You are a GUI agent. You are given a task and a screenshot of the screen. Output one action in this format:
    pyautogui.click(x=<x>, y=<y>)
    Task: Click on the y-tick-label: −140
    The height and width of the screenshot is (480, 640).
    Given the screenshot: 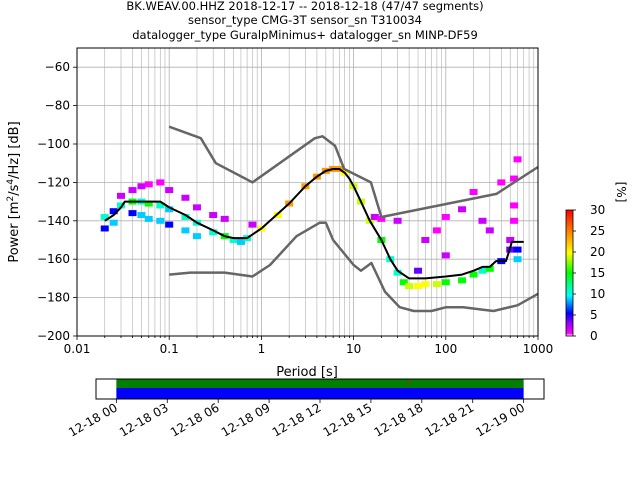 What is the action you would take?
    pyautogui.click(x=53, y=221)
    